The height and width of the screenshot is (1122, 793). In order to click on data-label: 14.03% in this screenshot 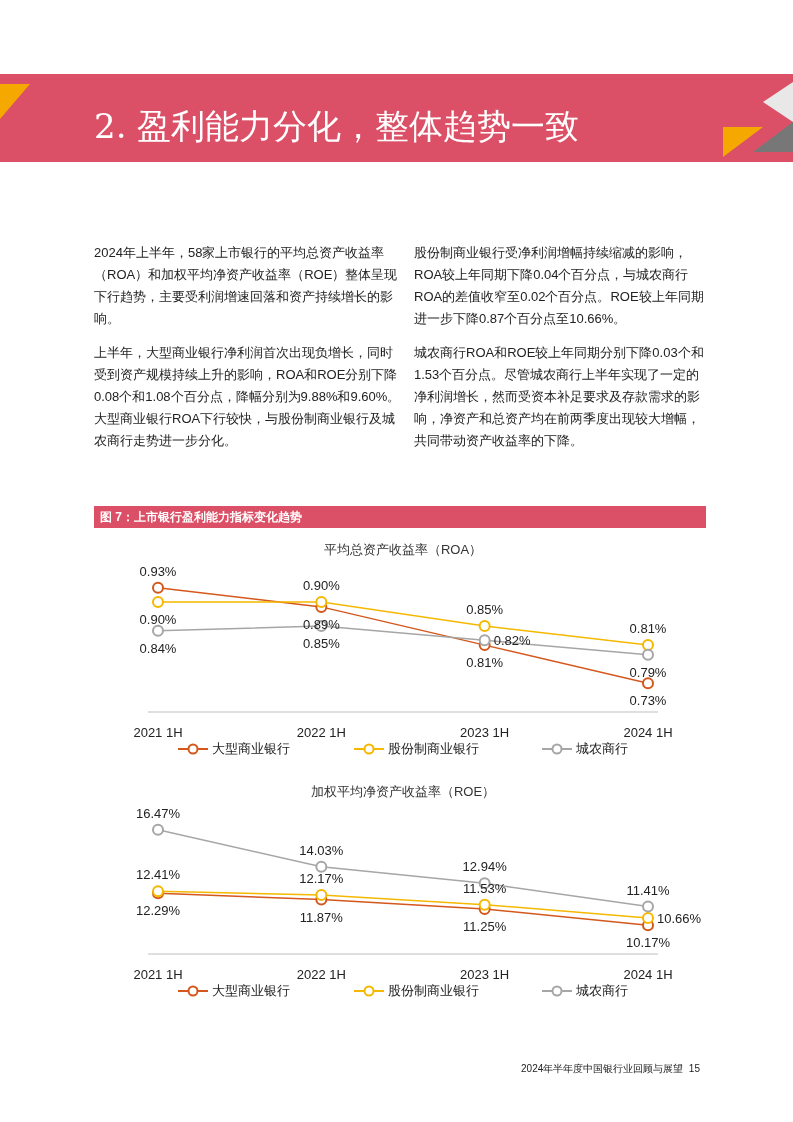, I will do `click(321, 850)`.